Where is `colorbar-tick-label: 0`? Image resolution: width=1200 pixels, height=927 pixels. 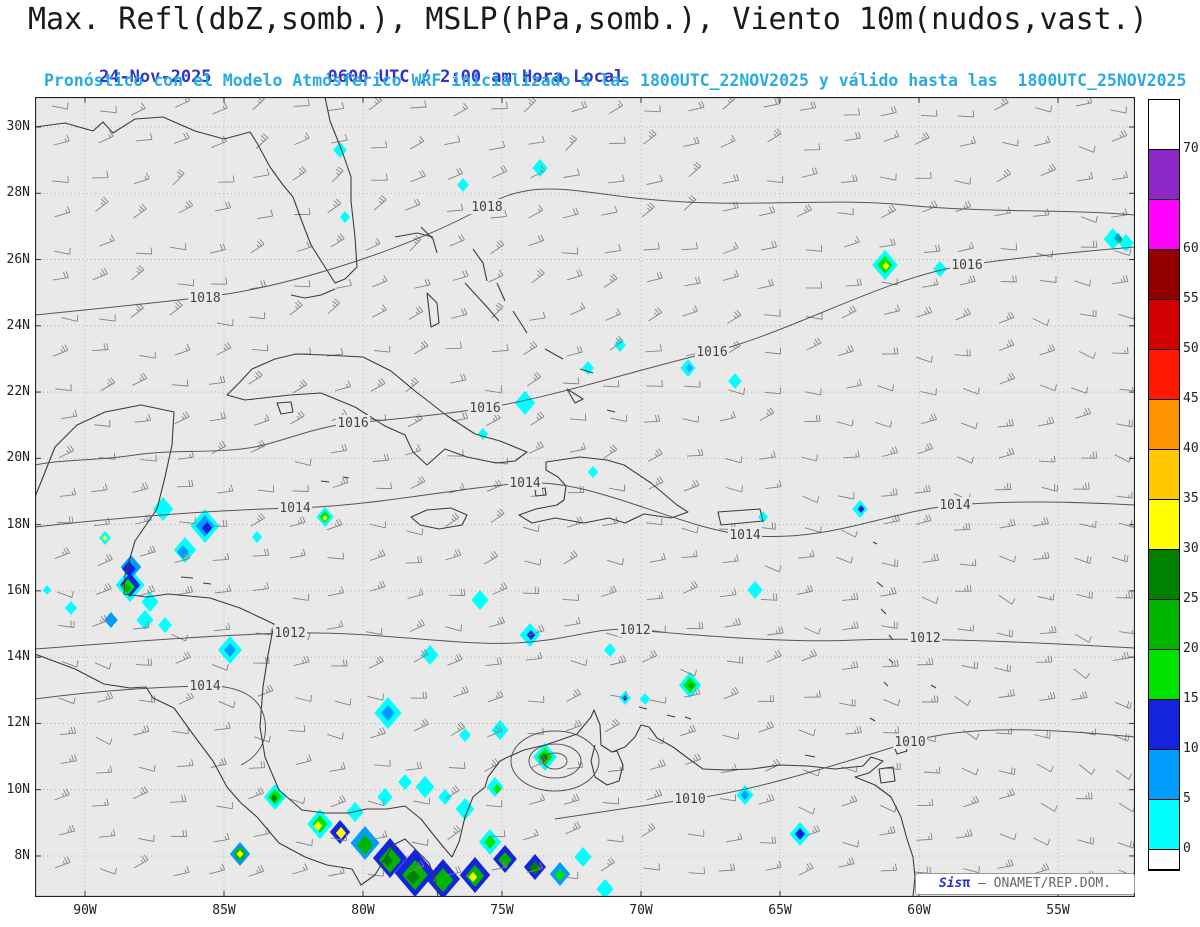 colorbar-tick-label: 0 is located at coordinates (1187, 848).